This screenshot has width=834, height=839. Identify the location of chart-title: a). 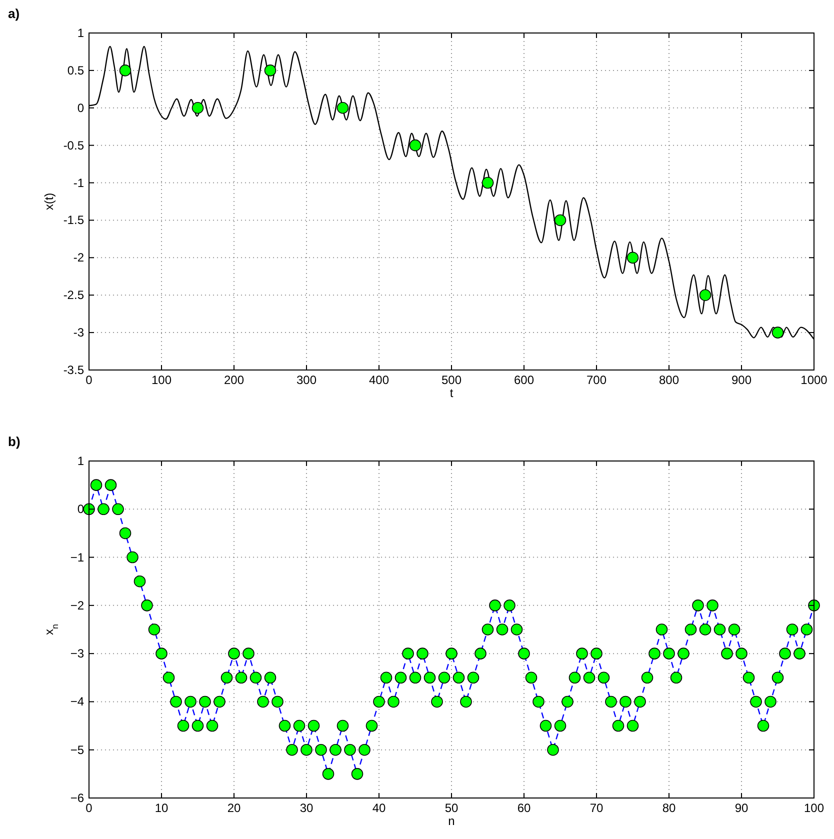
(14, 13).